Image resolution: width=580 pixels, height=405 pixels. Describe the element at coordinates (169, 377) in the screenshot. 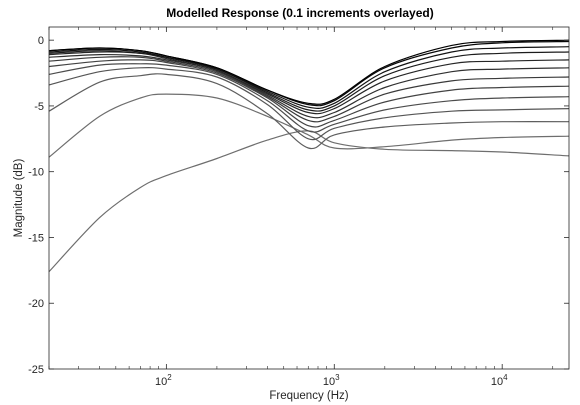

I see `x-tick-exponent: 2` at that location.